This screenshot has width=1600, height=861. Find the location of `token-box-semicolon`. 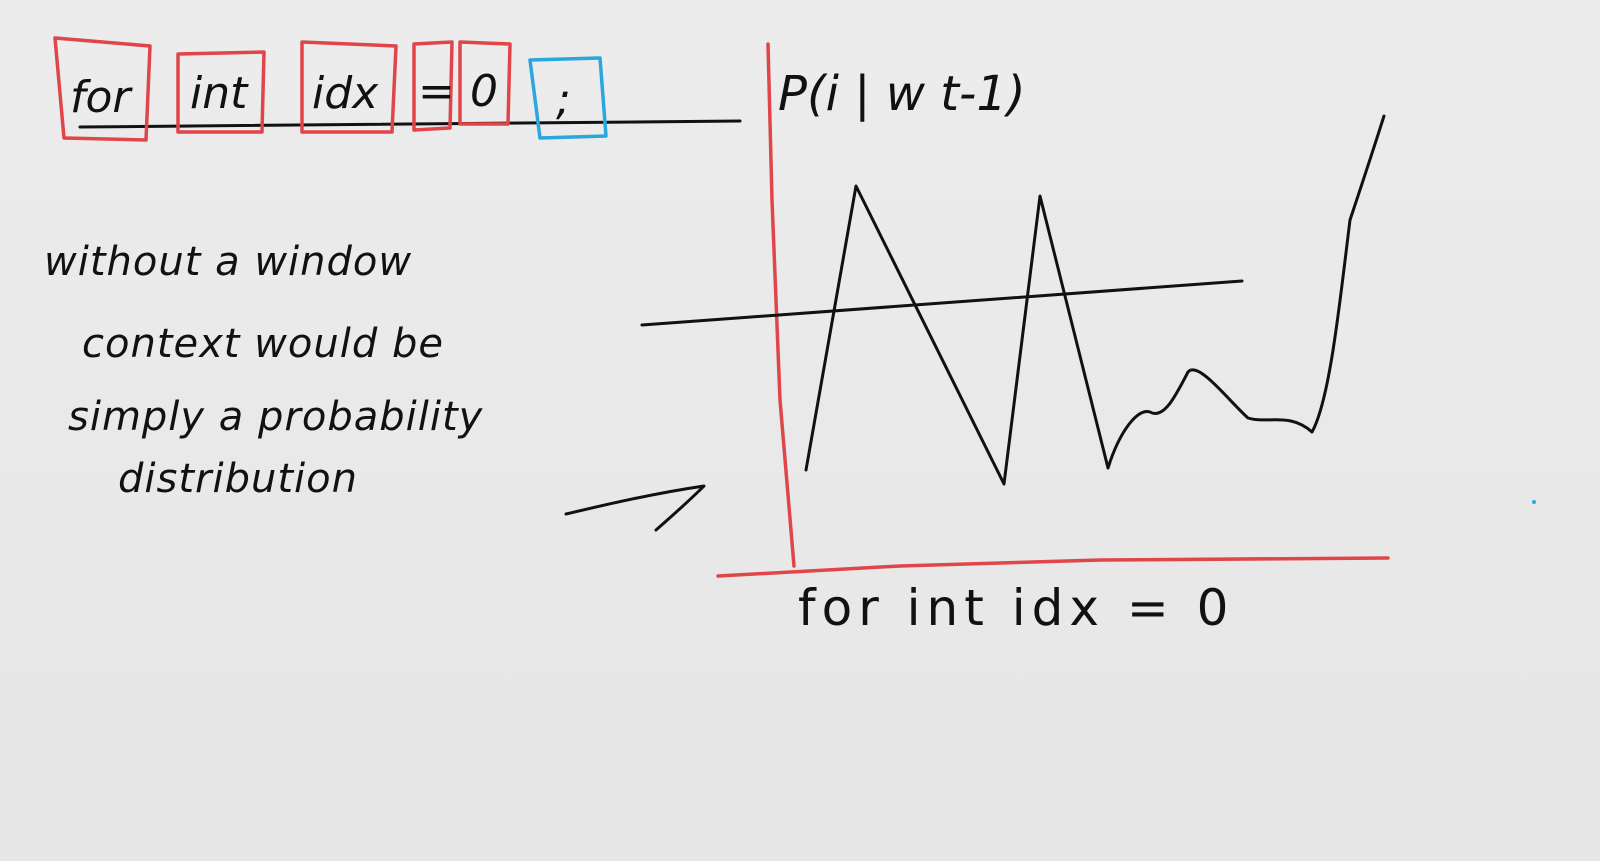

token-box-semicolon is located at coordinates (568, 98).